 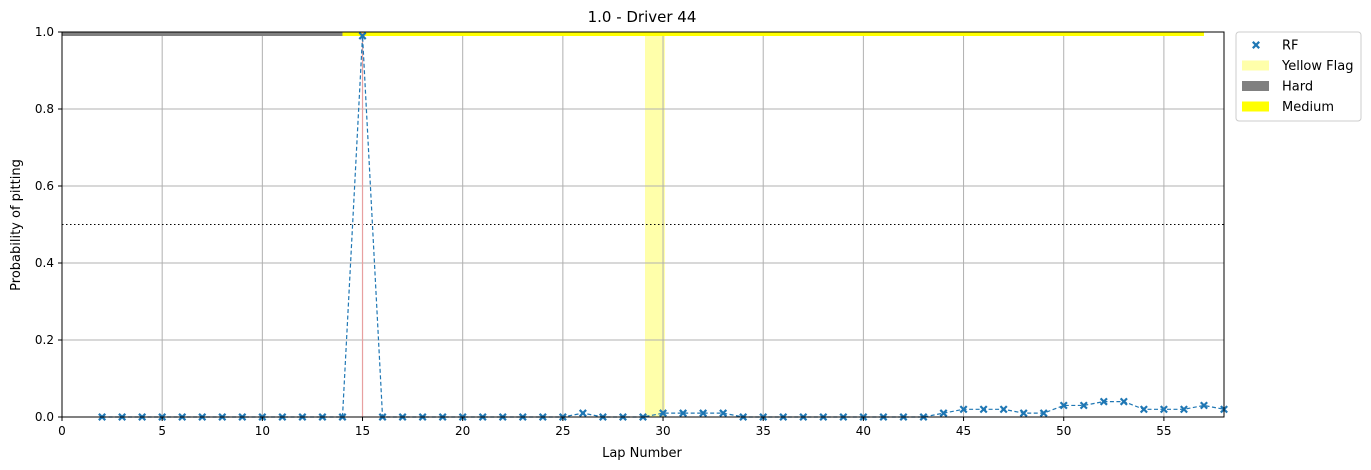 What do you see at coordinates (1275, 46) in the screenshot?
I see `legend-entry-rf: RF` at bounding box center [1275, 46].